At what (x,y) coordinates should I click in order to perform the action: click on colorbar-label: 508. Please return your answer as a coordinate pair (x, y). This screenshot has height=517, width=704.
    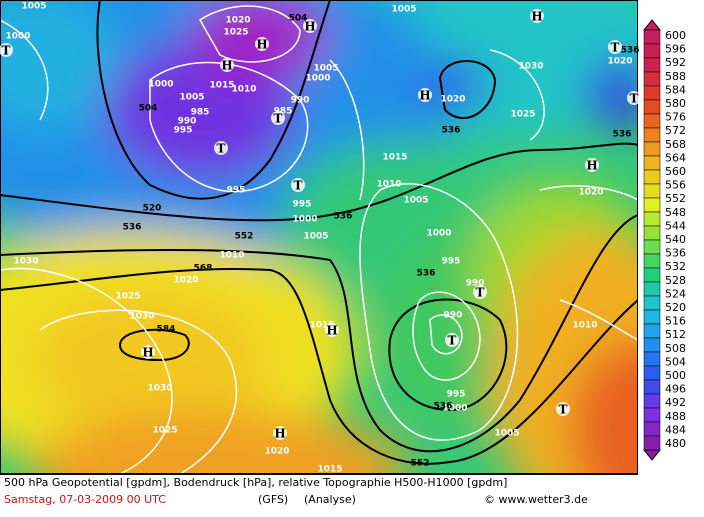
    Looking at the image, I should click on (675, 348).